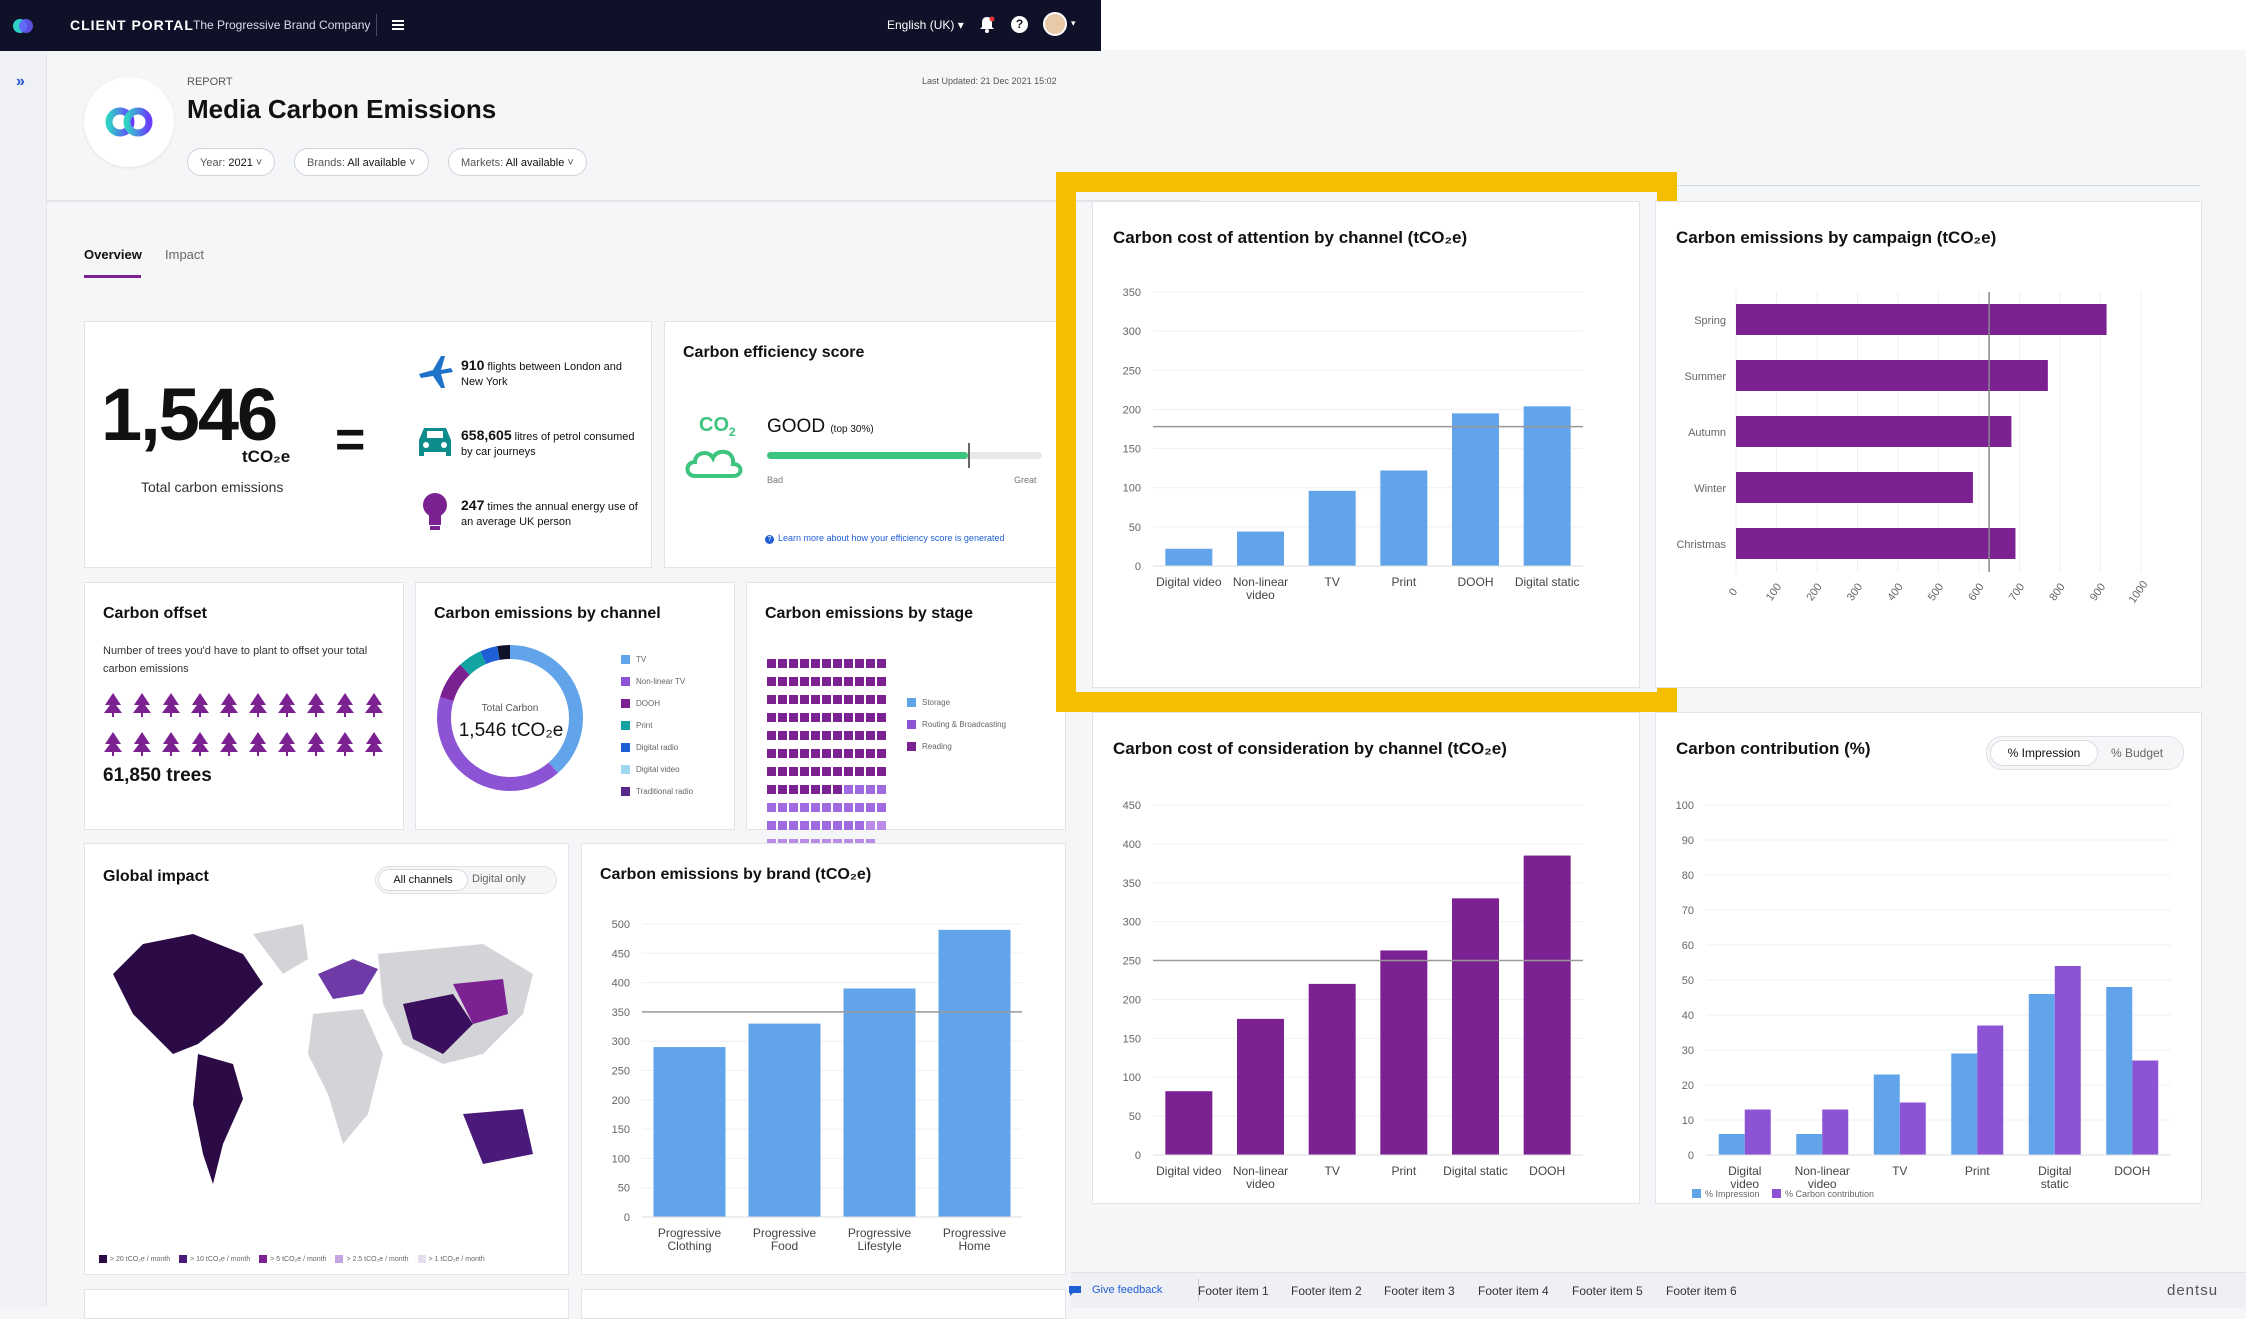  Describe the element at coordinates (23, 26) in the screenshot. I see `app-logo-icon` at that location.